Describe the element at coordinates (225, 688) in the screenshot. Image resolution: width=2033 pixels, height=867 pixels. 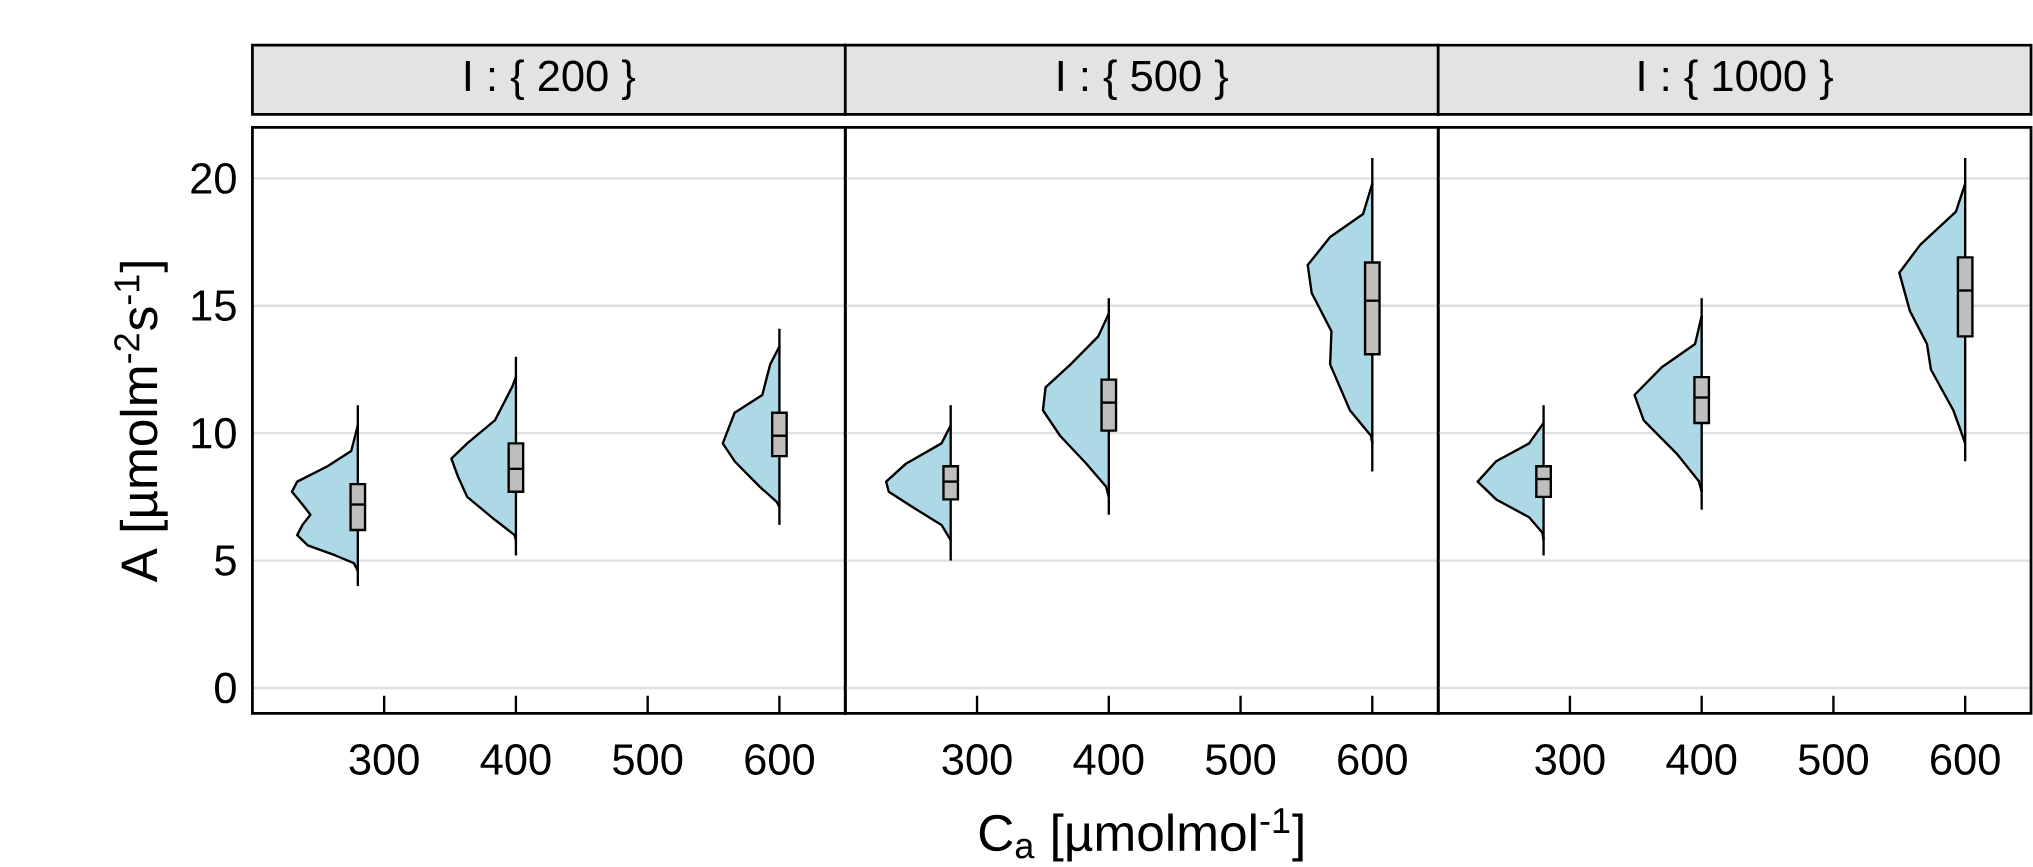
I see `y-tick-label: 0` at that location.